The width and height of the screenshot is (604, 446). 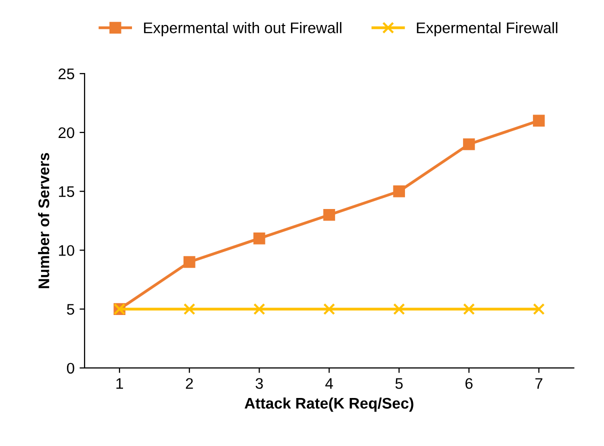 I want to click on legend-label: Expermental Firewall, so click(x=487, y=29).